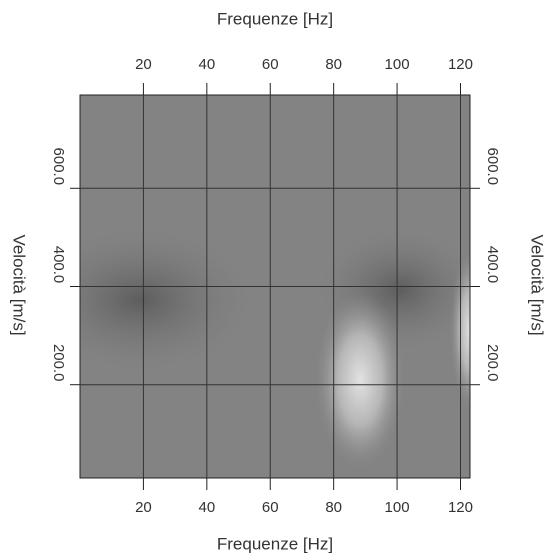 The width and height of the screenshot is (554, 560). Describe the element at coordinates (333, 507) in the screenshot. I see `x-tick-label-bottom: 80` at that location.